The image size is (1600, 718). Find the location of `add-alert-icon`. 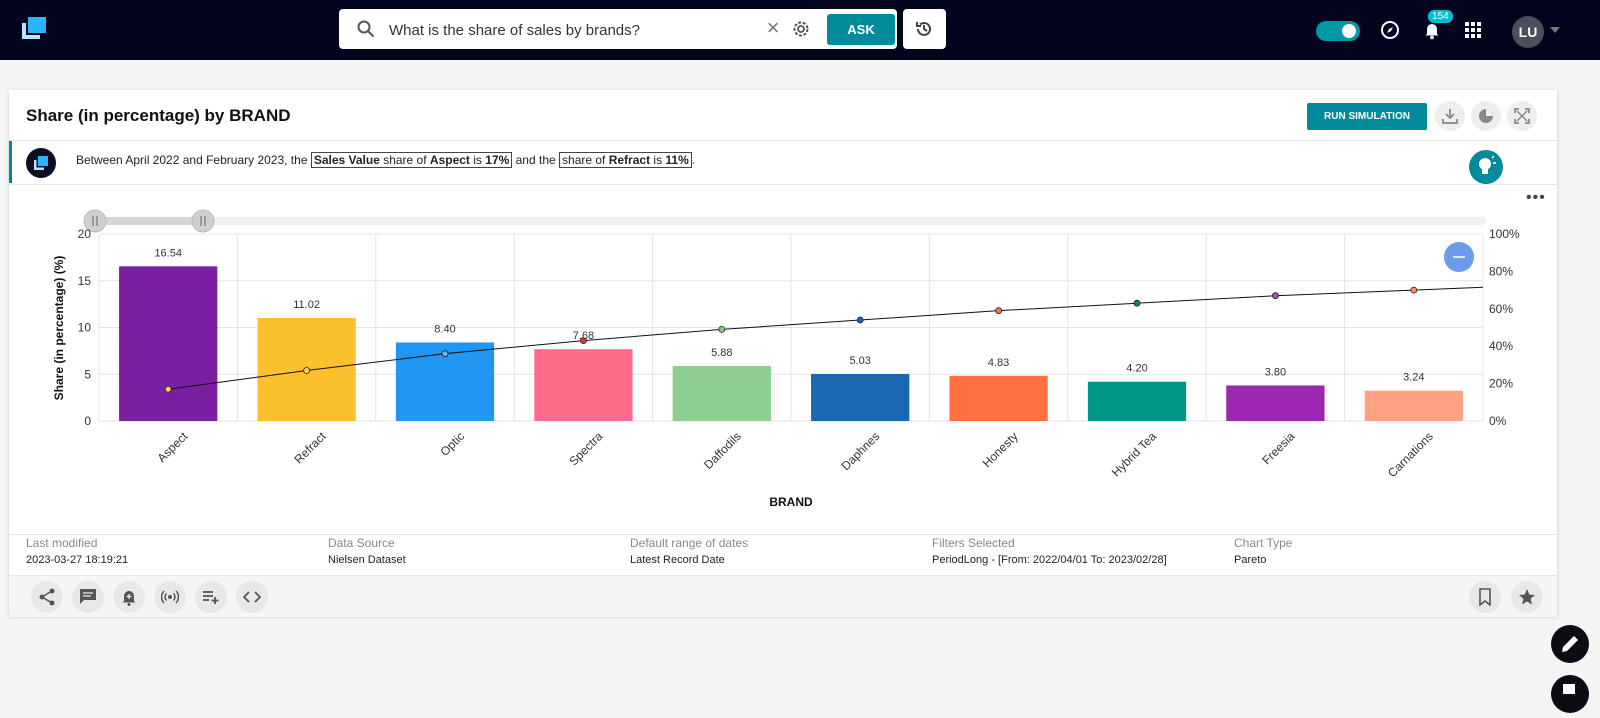

add-alert-icon is located at coordinates (129, 598).